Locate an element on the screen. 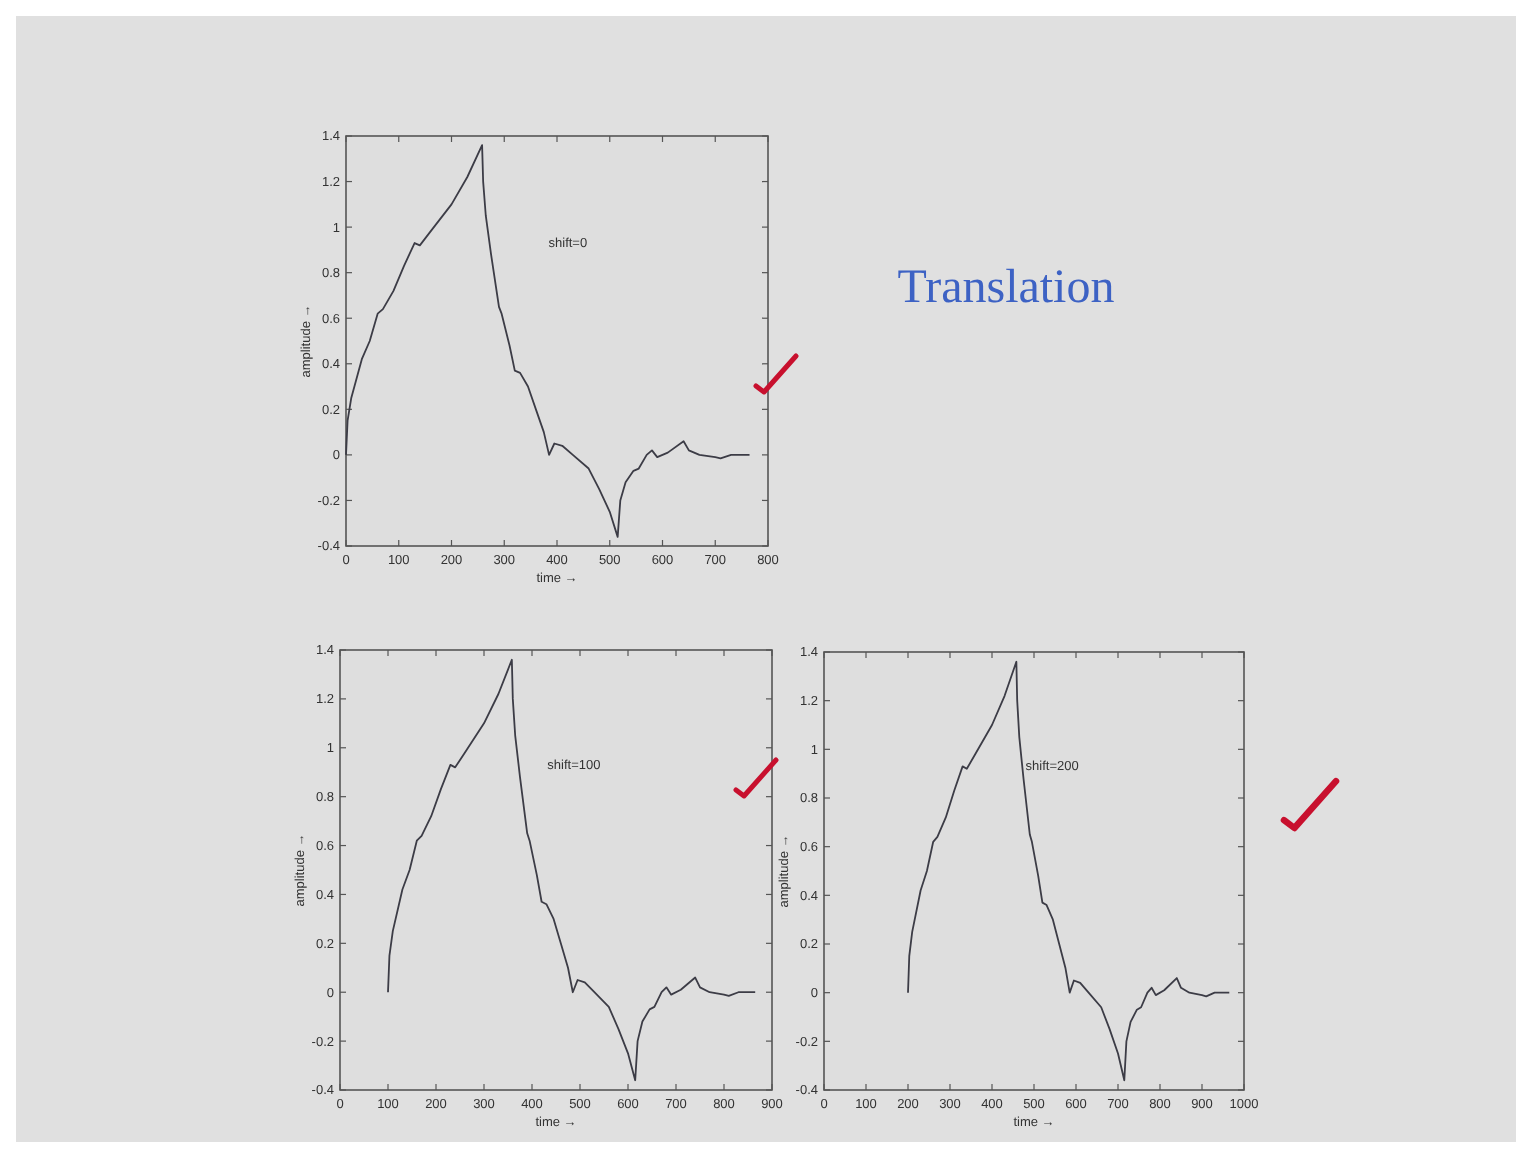 This screenshot has height=1158, width=1532. text: Translation is located at coordinates (1006, 288).